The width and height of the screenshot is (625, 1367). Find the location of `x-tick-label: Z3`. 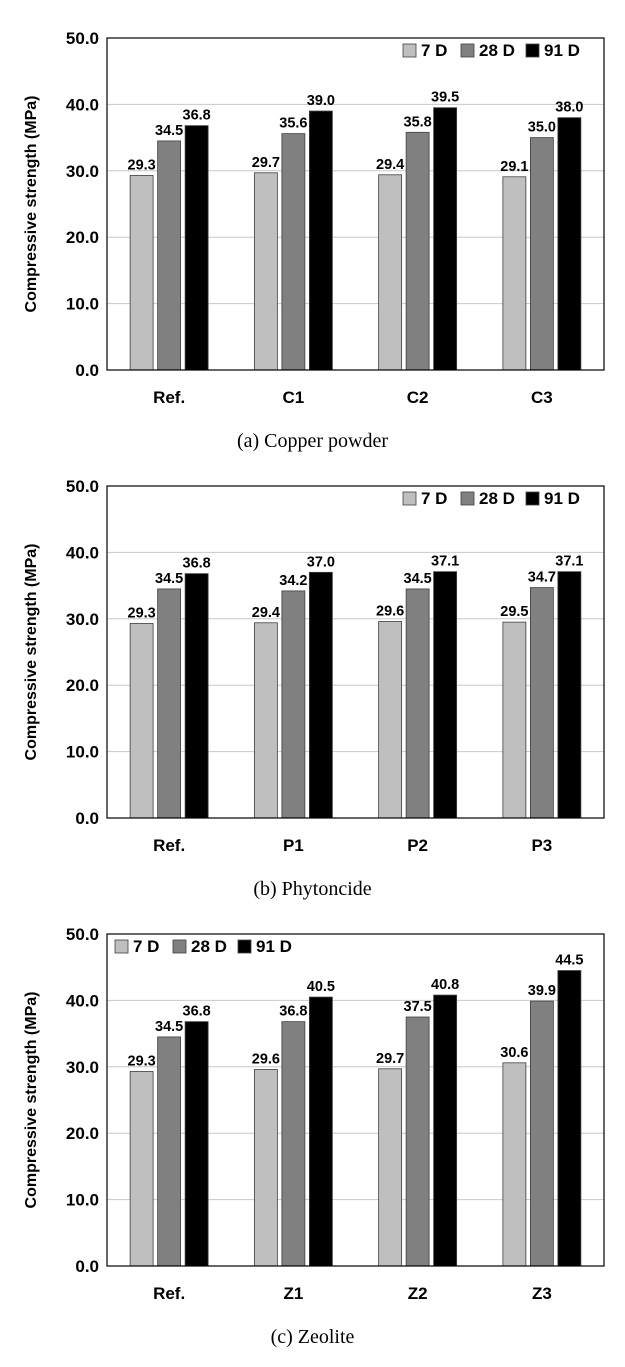

x-tick-label: Z3 is located at coordinates (542, 1293).